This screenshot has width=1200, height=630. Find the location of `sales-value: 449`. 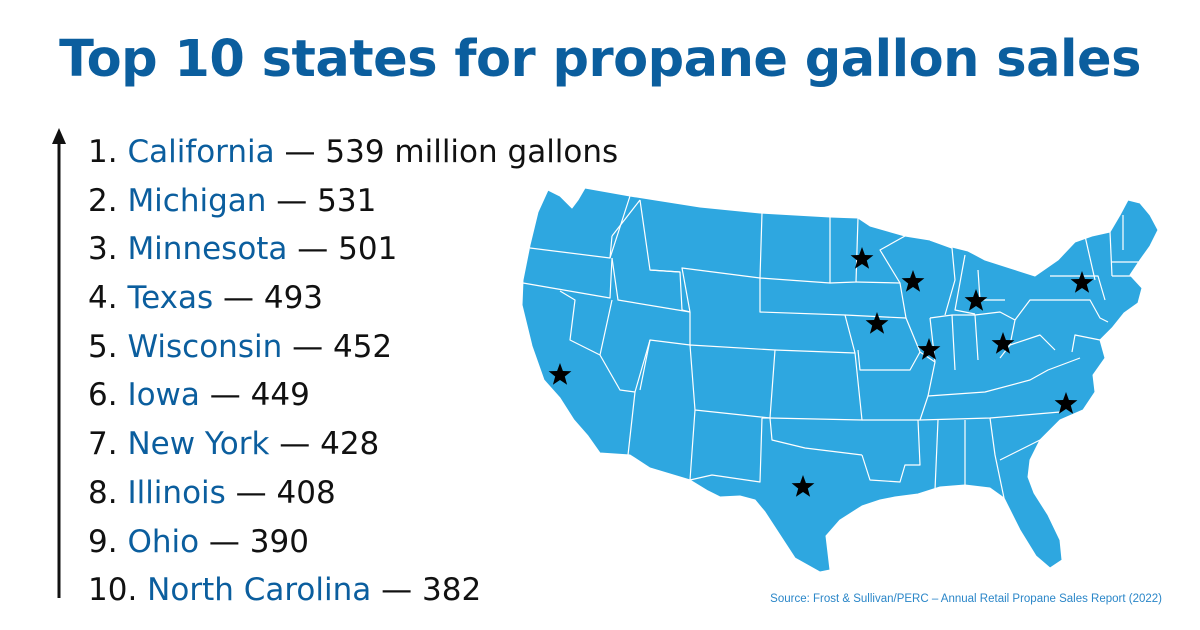

sales-value: 449 is located at coordinates (280, 395).